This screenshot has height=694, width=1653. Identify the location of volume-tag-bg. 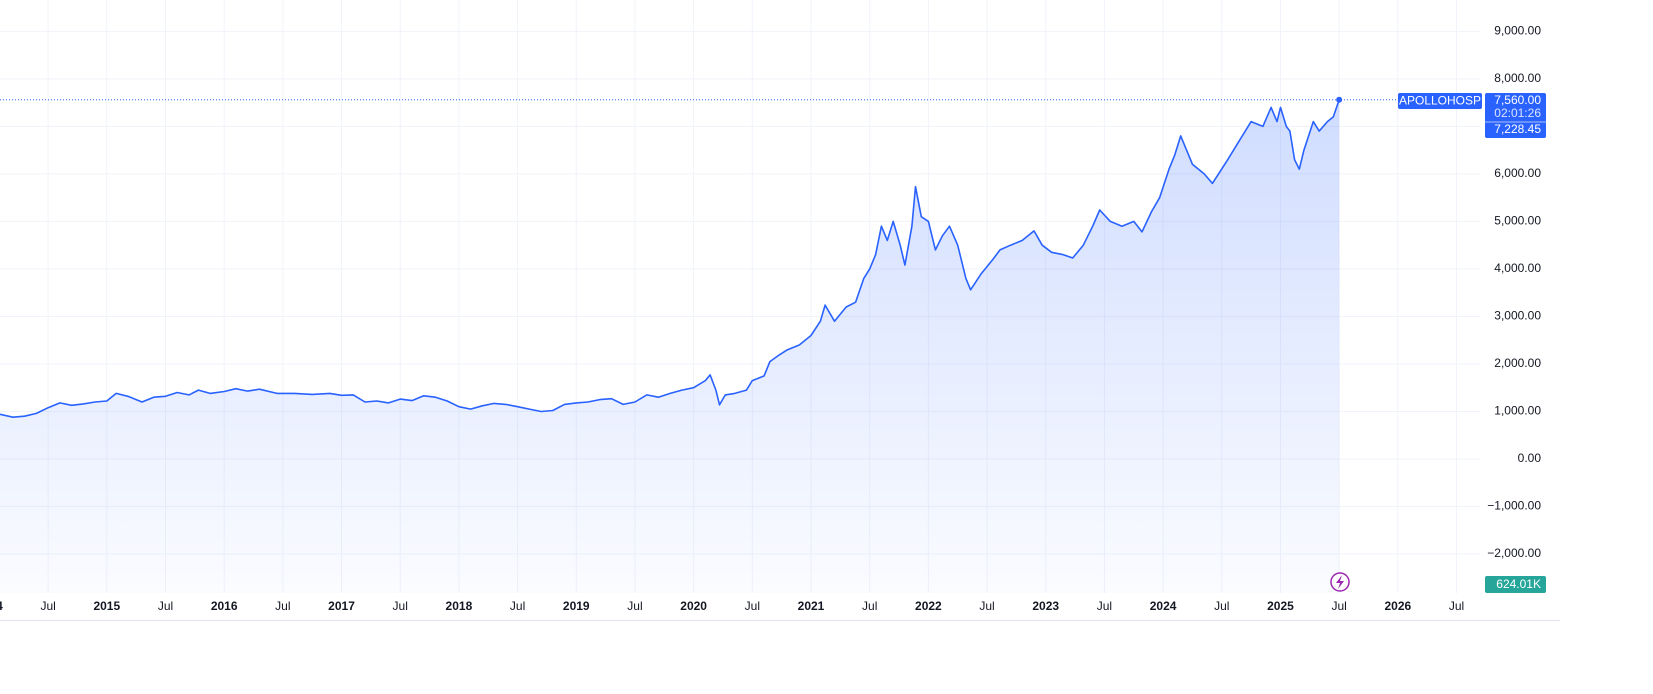
(1515, 584).